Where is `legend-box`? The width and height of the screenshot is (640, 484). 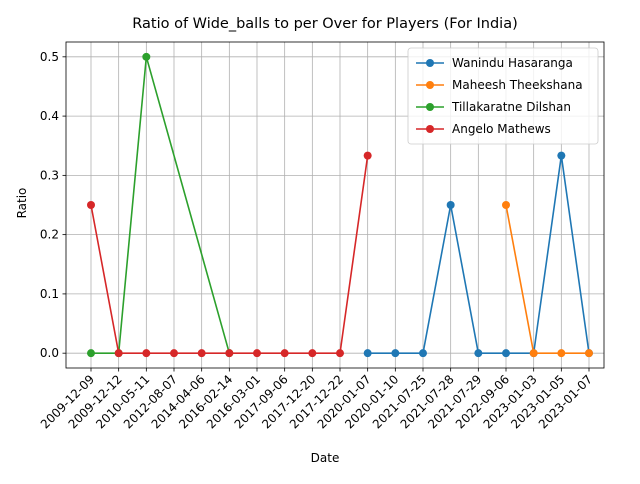 legend-box is located at coordinates (503, 96).